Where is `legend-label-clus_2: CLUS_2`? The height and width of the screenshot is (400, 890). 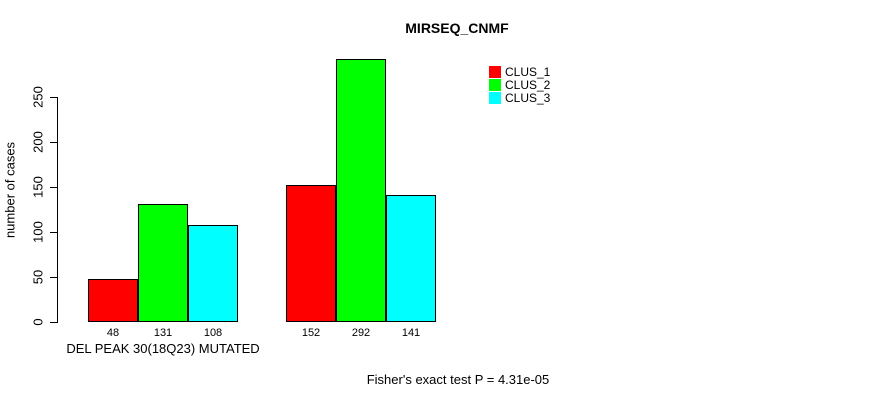 legend-label-clus_2: CLUS_2 is located at coordinates (528, 85).